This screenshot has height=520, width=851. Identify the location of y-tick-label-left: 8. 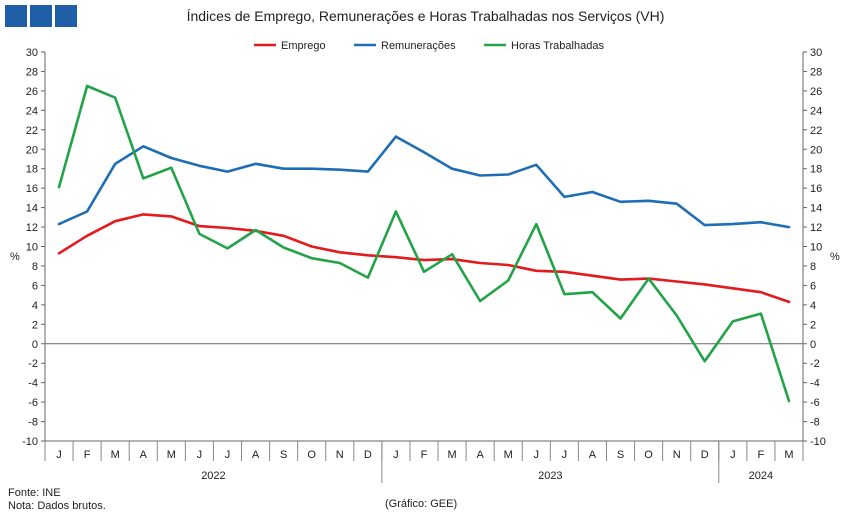
(35, 267).